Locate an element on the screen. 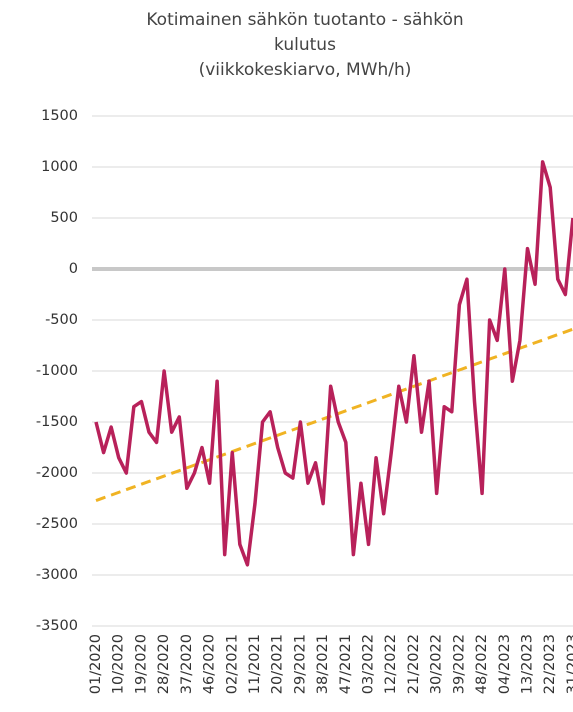 The width and height of the screenshot is (573, 712). x-tick-label: 20/2021 is located at coordinates (278, 664).